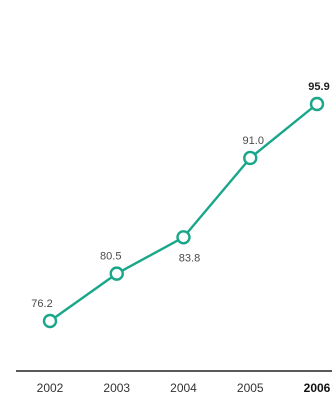  Describe the element at coordinates (50, 388) in the screenshot. I see `x-tick-label-2002: 2002` at that location.